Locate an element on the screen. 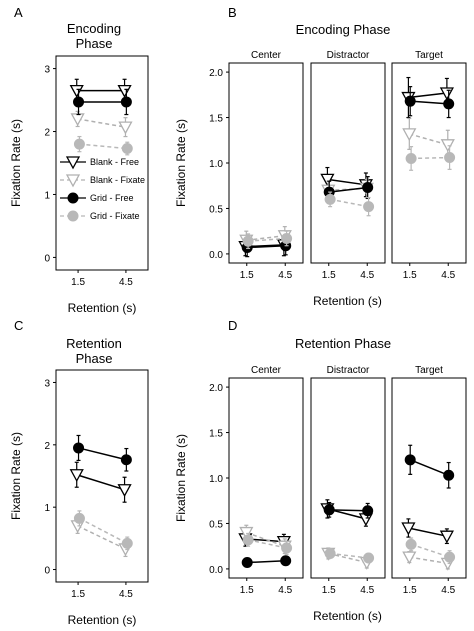 This screenshot has width=474, height=631. y-tick-label: 0 is located at coordinates (47, 571).